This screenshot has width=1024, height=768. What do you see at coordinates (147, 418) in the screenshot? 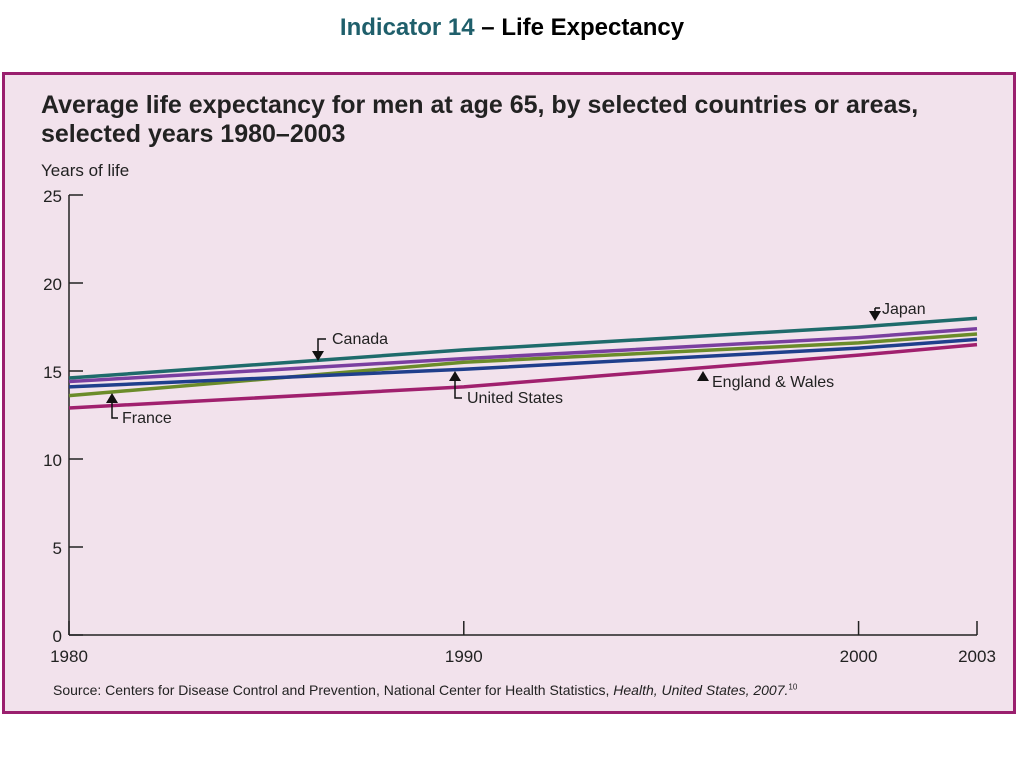
I see `france-annotation: France` at bounding box center [147, 418].